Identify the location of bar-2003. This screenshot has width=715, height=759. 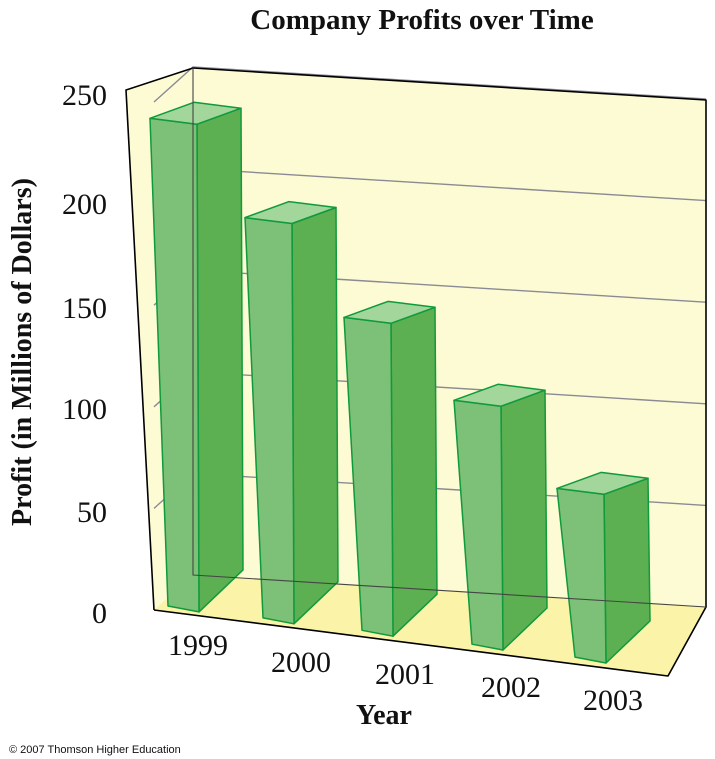
(603, 567).